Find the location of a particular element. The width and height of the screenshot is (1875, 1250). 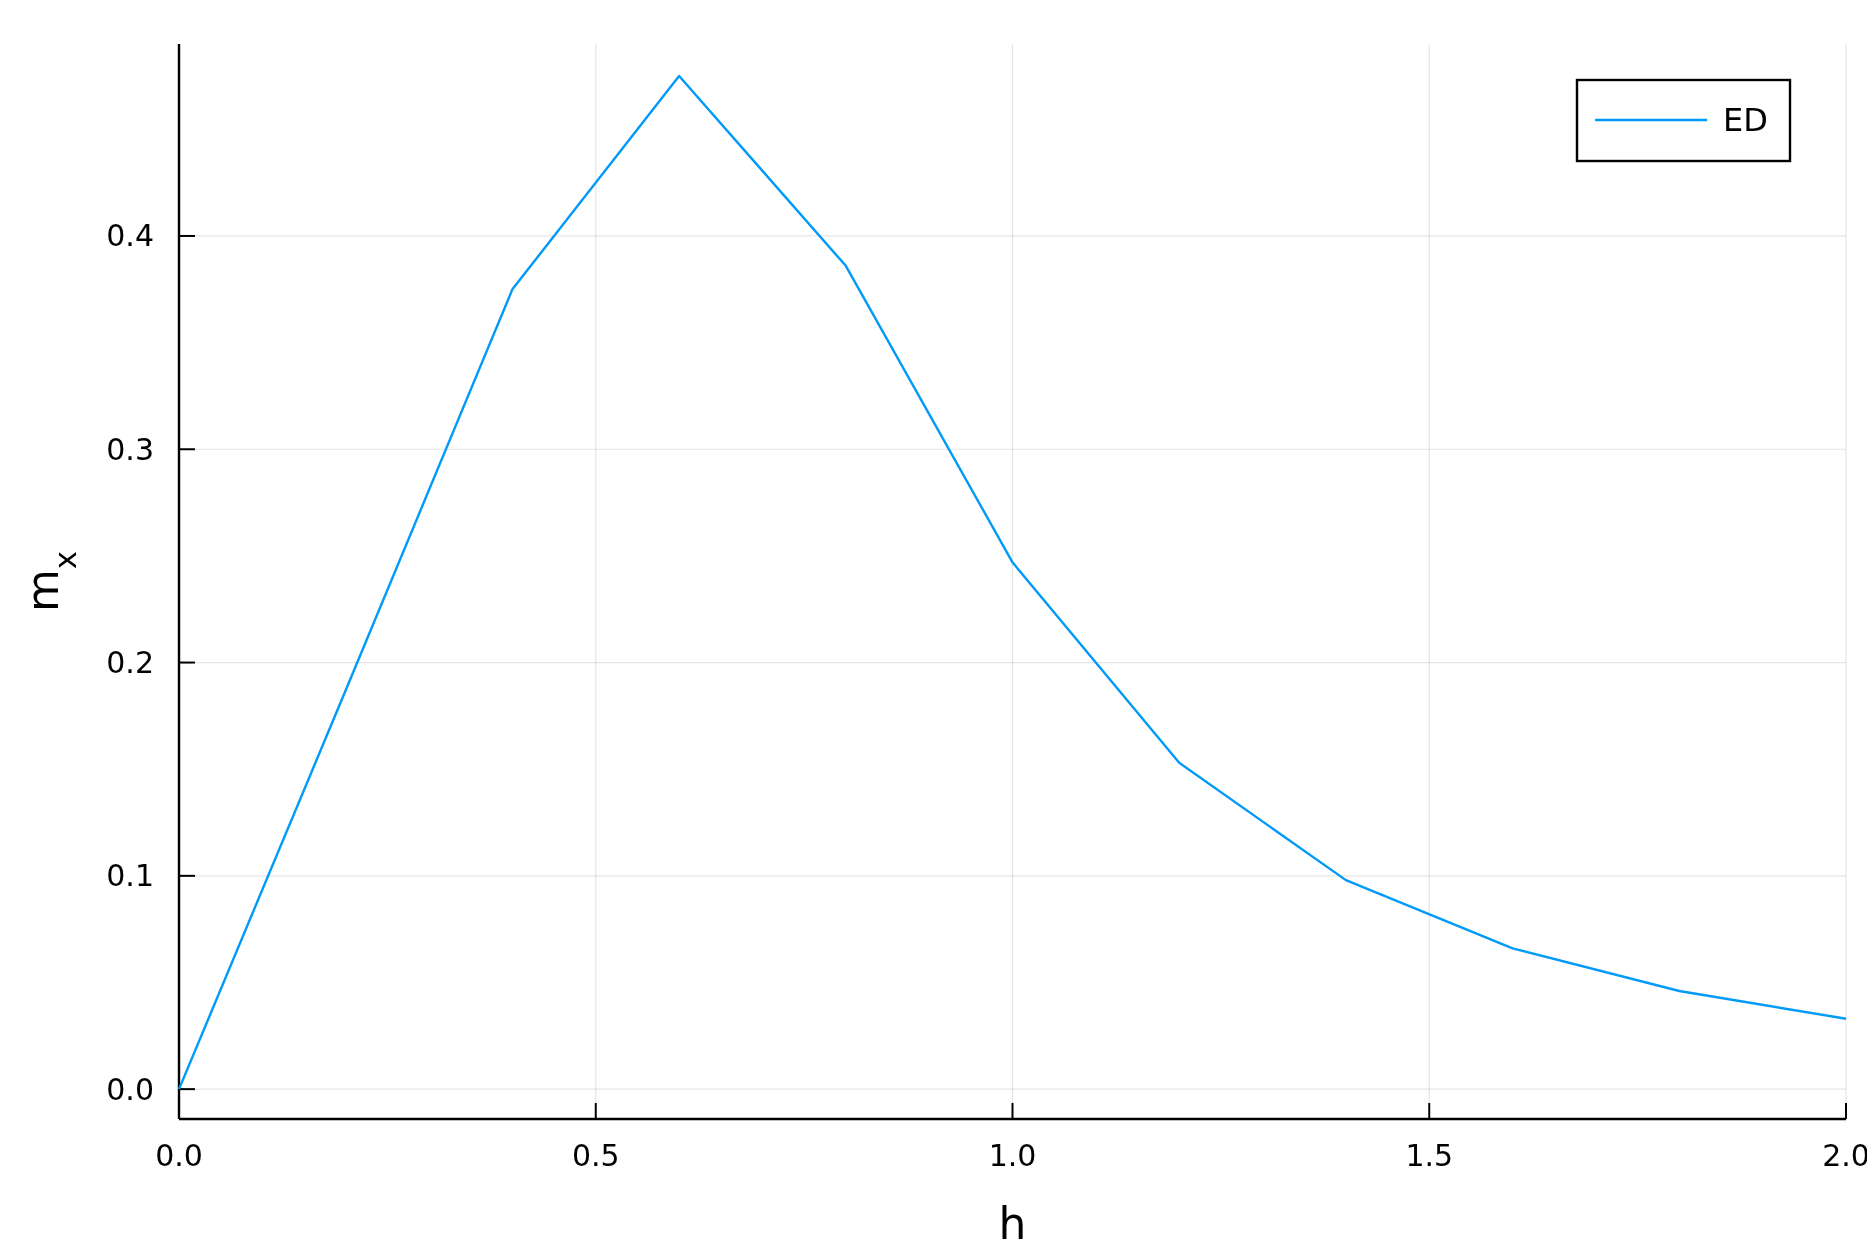

x-tick-label: 1.5 is located at coordinates (1429, 1155).